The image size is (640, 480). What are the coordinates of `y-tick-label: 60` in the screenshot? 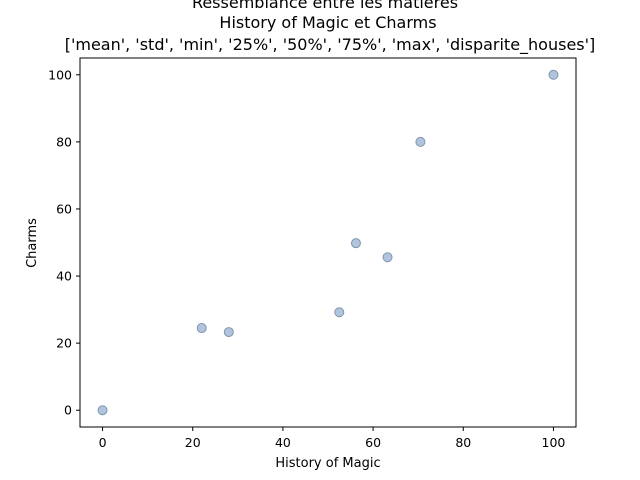 It's located at (64, 208).